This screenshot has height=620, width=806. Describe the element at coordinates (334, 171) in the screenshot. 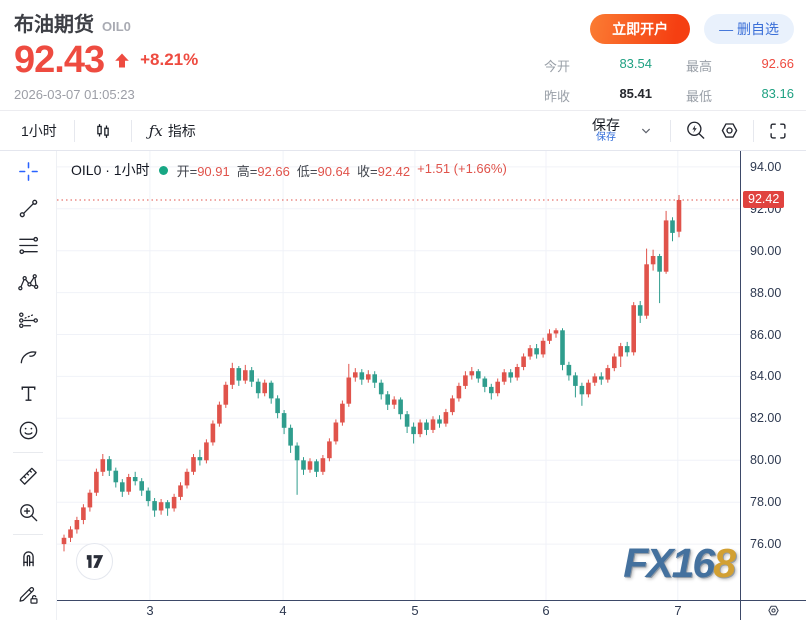

I see `legend-low-value: 90.64` at that location.